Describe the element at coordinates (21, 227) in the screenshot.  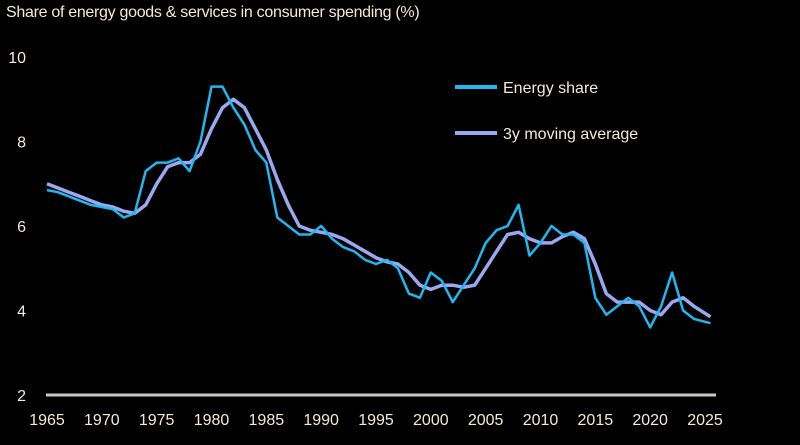
I see `y-tick-label: 6` at that location.